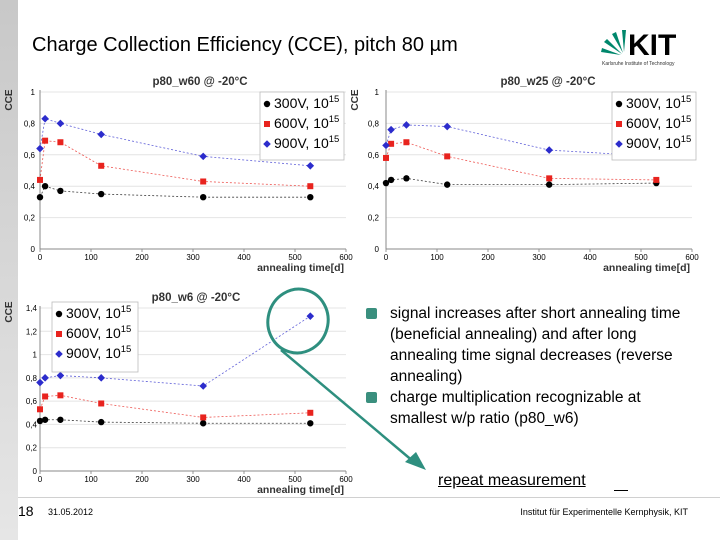 The height and width of the screenshot is (540, 720). Describe the element at coordinates (547, 82) in the screenshot. I see `chart-title: p80_w25 @ -20°C` at that location.